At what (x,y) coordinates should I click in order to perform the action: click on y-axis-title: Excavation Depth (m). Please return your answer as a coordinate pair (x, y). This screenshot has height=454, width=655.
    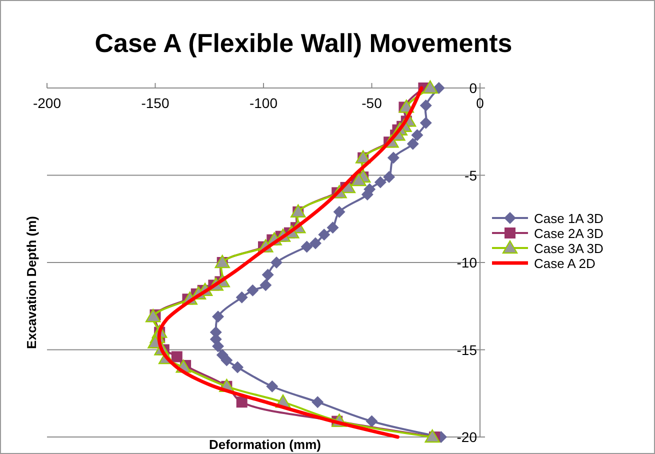
    Looking at the image, I should click on (31, 282).